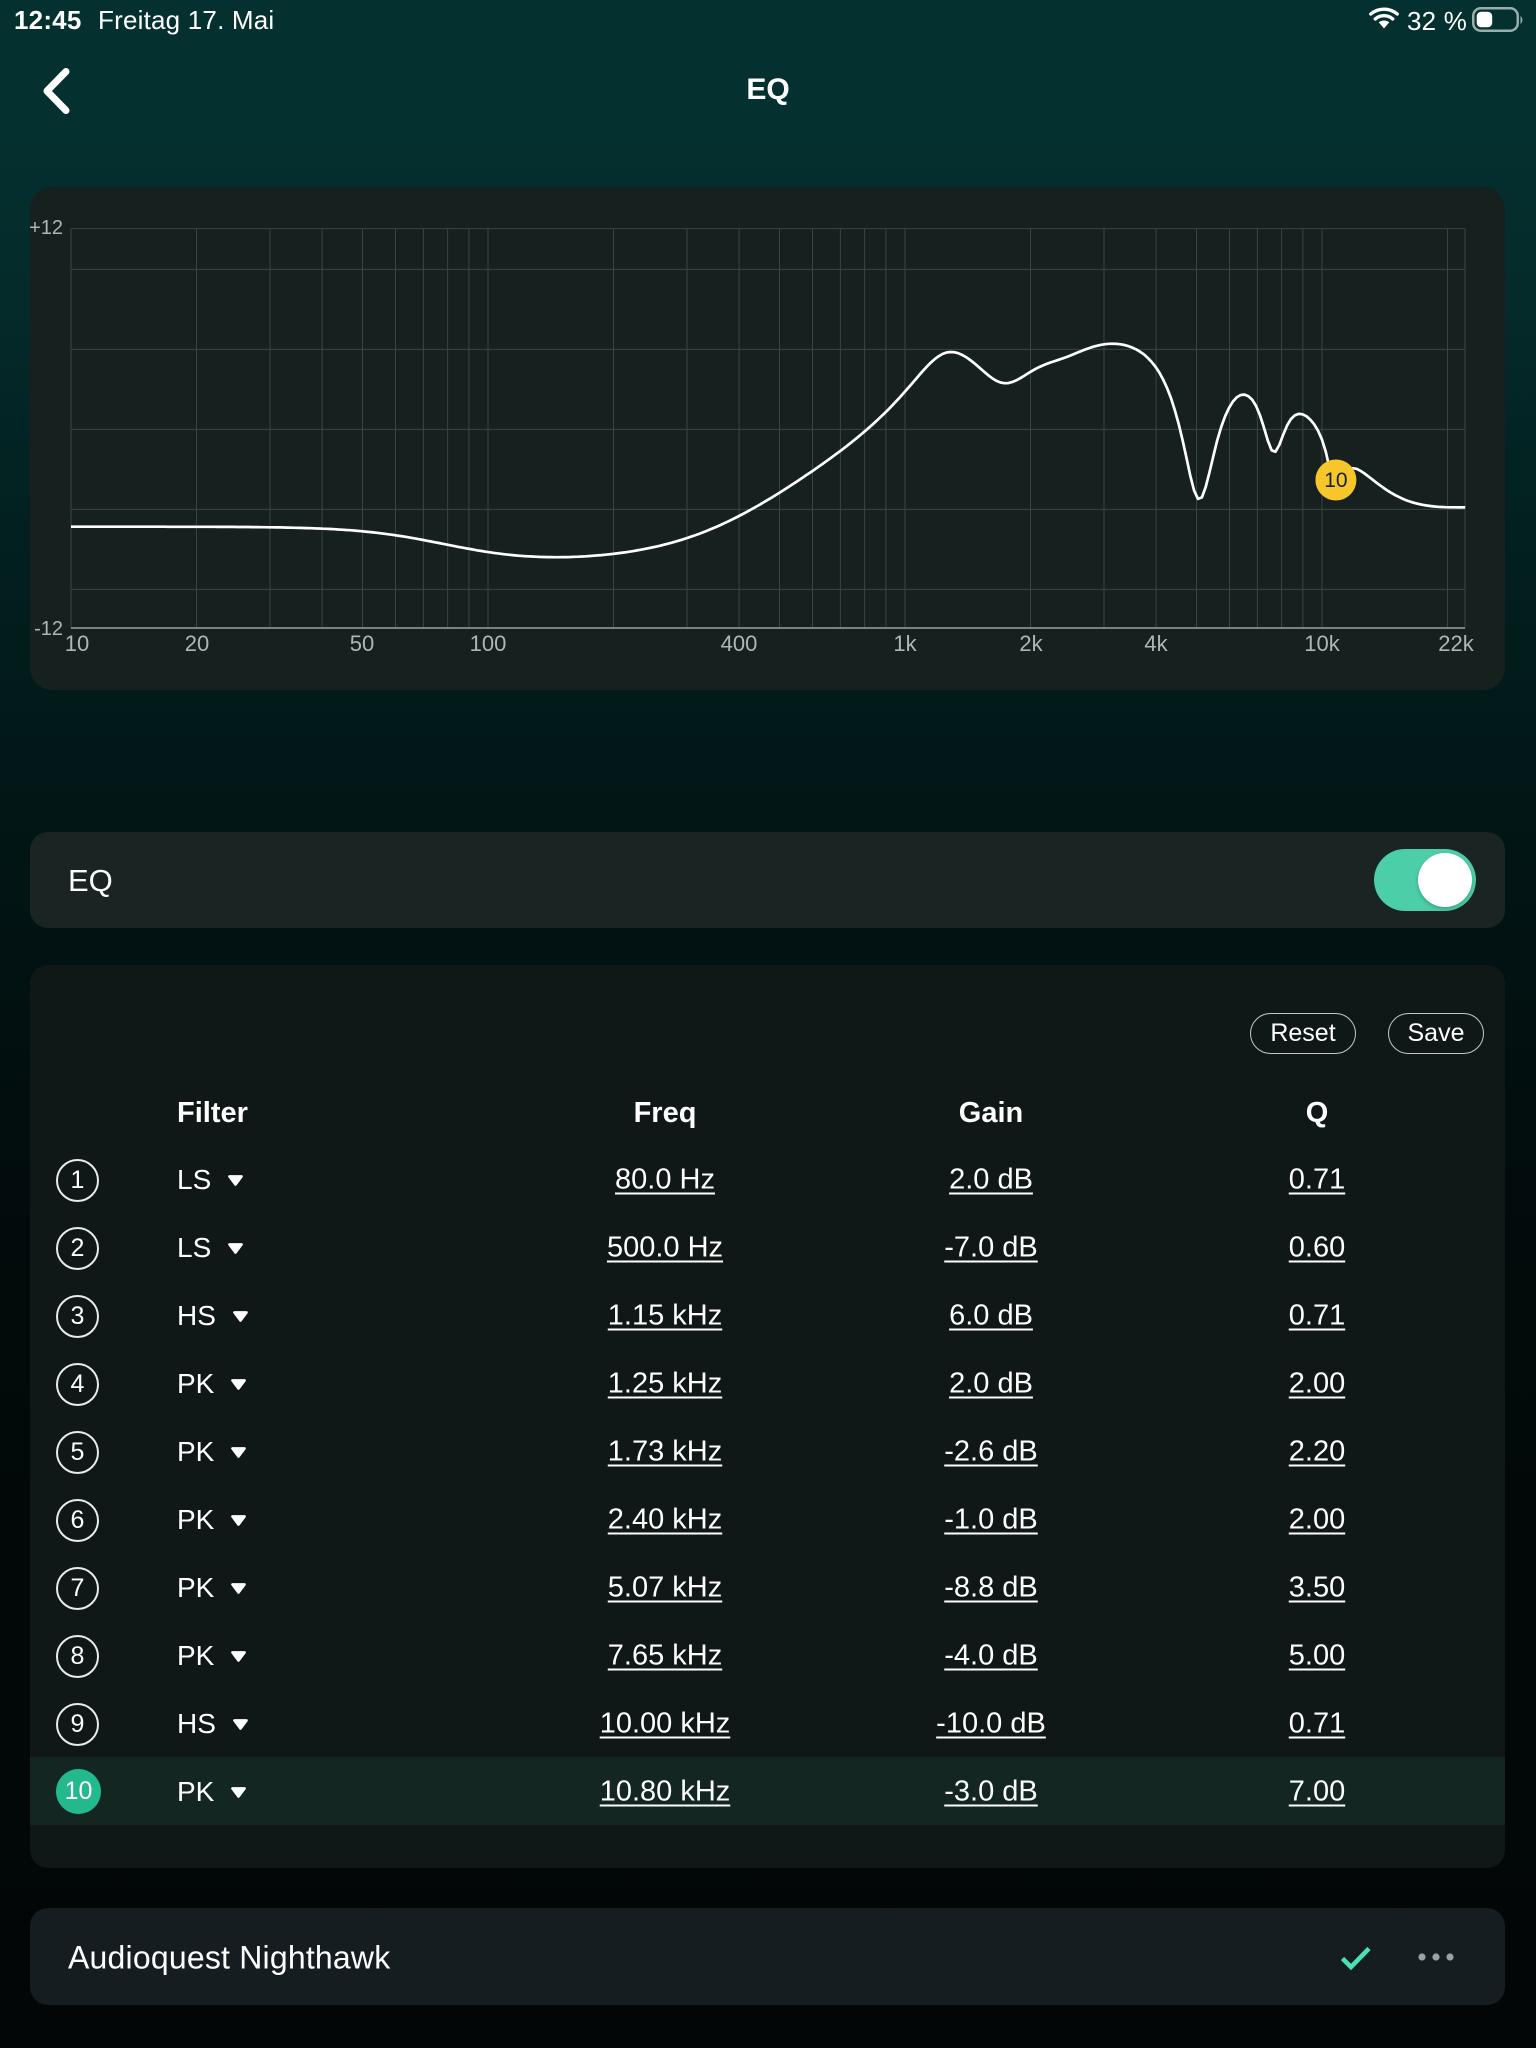 The height and width of the screenshot is (2048, 1536). I want to click on svg-text: +12, so click(46, 228).